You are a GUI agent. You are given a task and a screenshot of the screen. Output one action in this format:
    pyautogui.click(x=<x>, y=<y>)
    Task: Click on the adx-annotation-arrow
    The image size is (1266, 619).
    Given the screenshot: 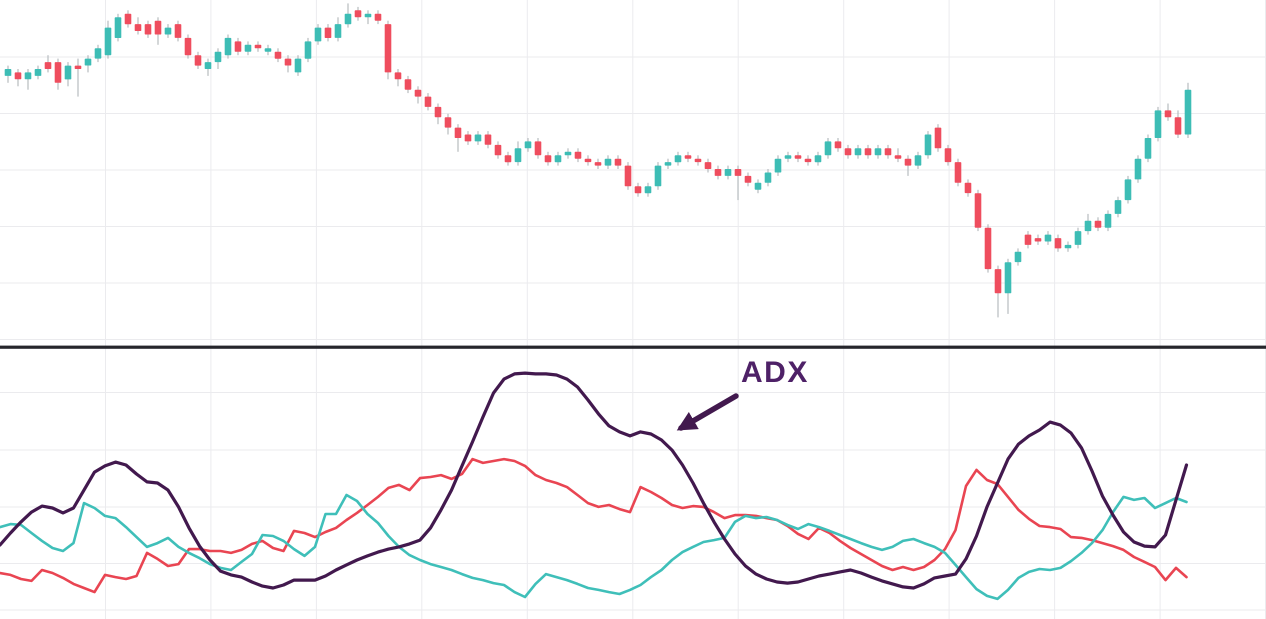 What is the action you would take?
    pyautogui.click(x=707, y=412)
    